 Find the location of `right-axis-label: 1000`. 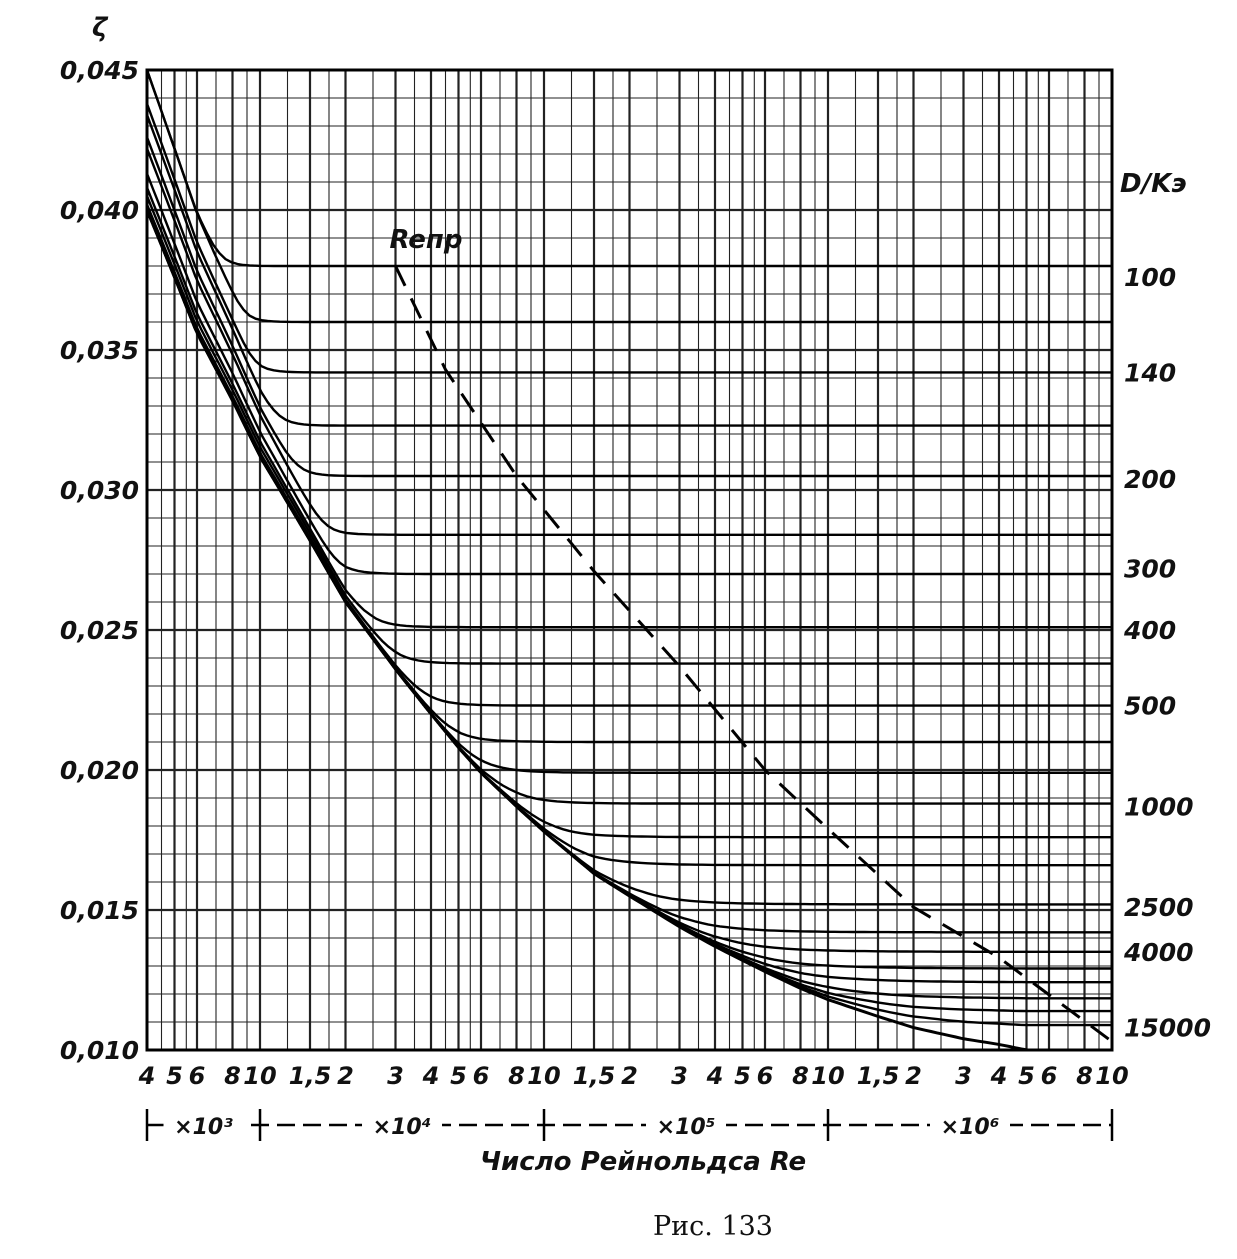

right-axis-label: 1000 is located at coordinates (1159, 806).